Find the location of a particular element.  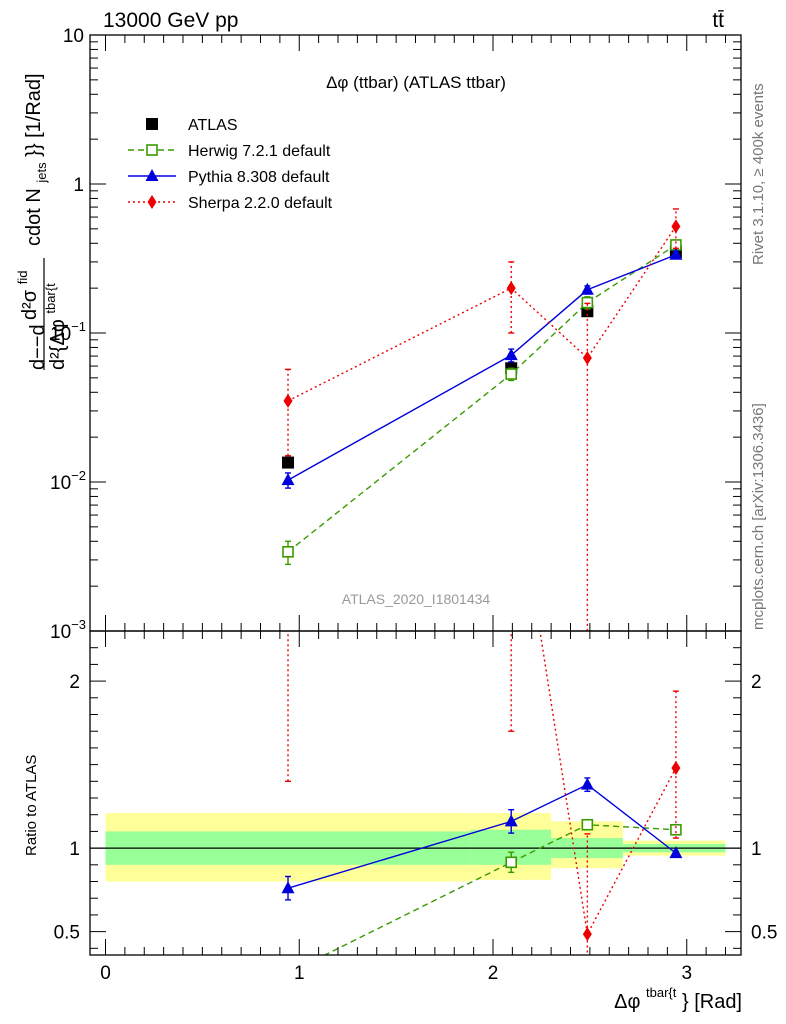

y-label-main: cdot N is located at coordinates (34, 217).